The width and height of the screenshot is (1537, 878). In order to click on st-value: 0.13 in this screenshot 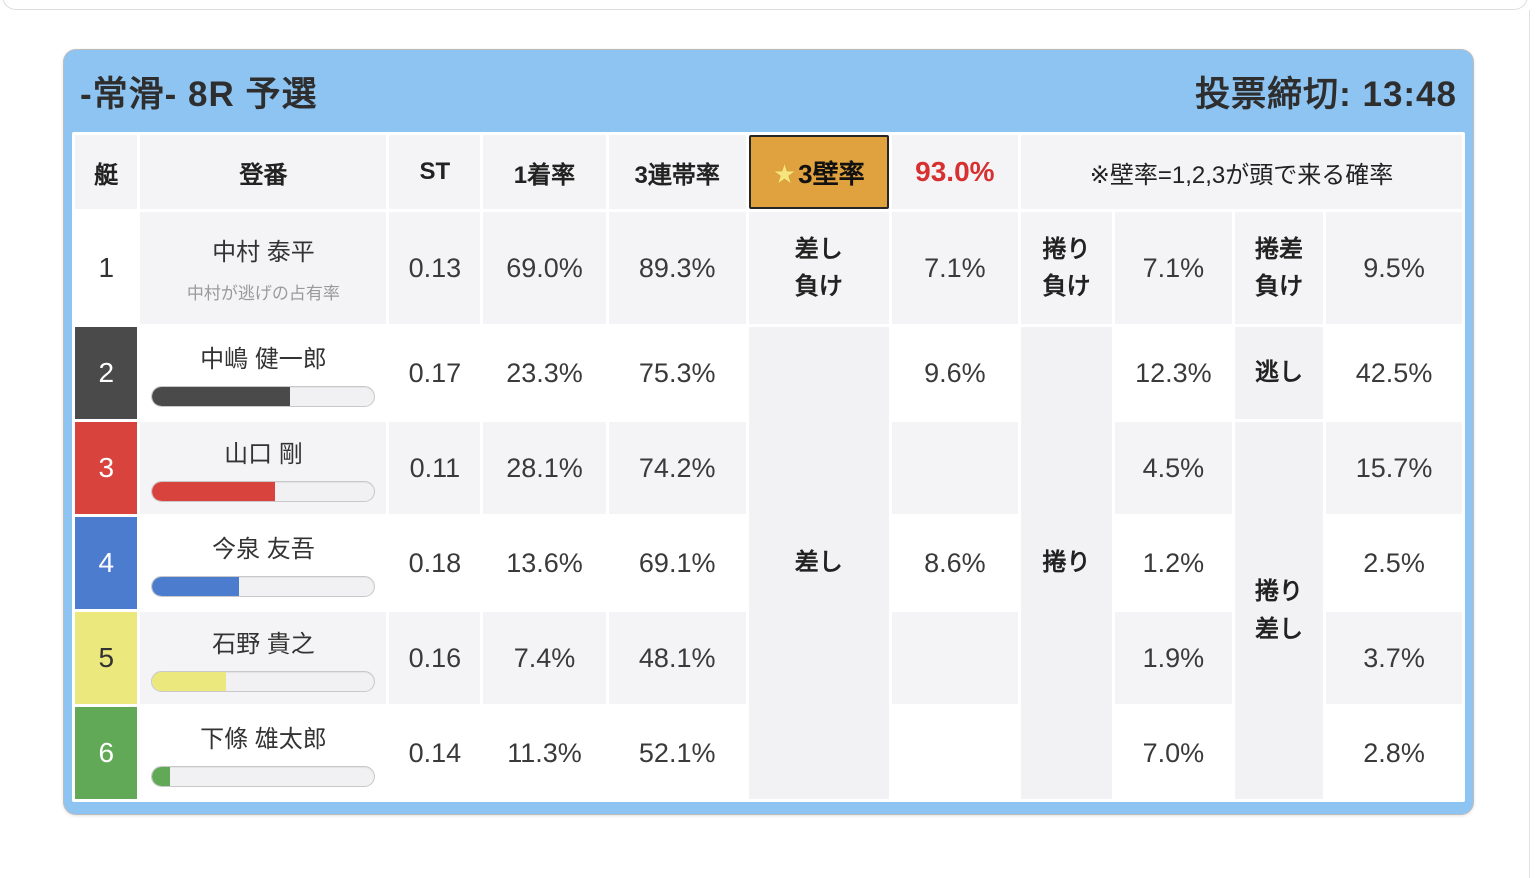, I will do `click(435, 268)`.